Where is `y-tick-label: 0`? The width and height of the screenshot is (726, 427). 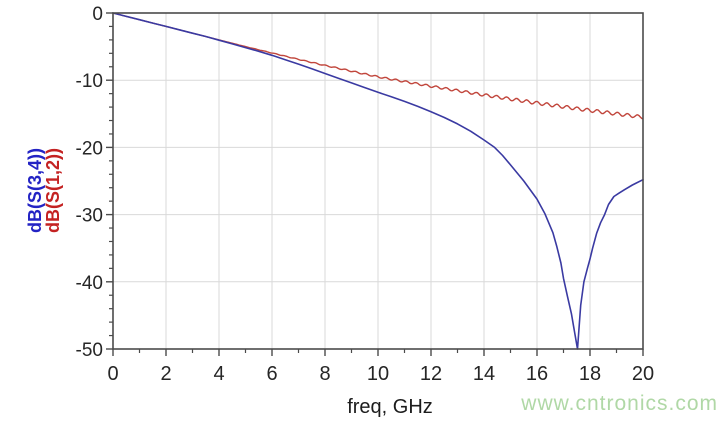 y-tick-label: 0 is located at coordinates (97, 14).